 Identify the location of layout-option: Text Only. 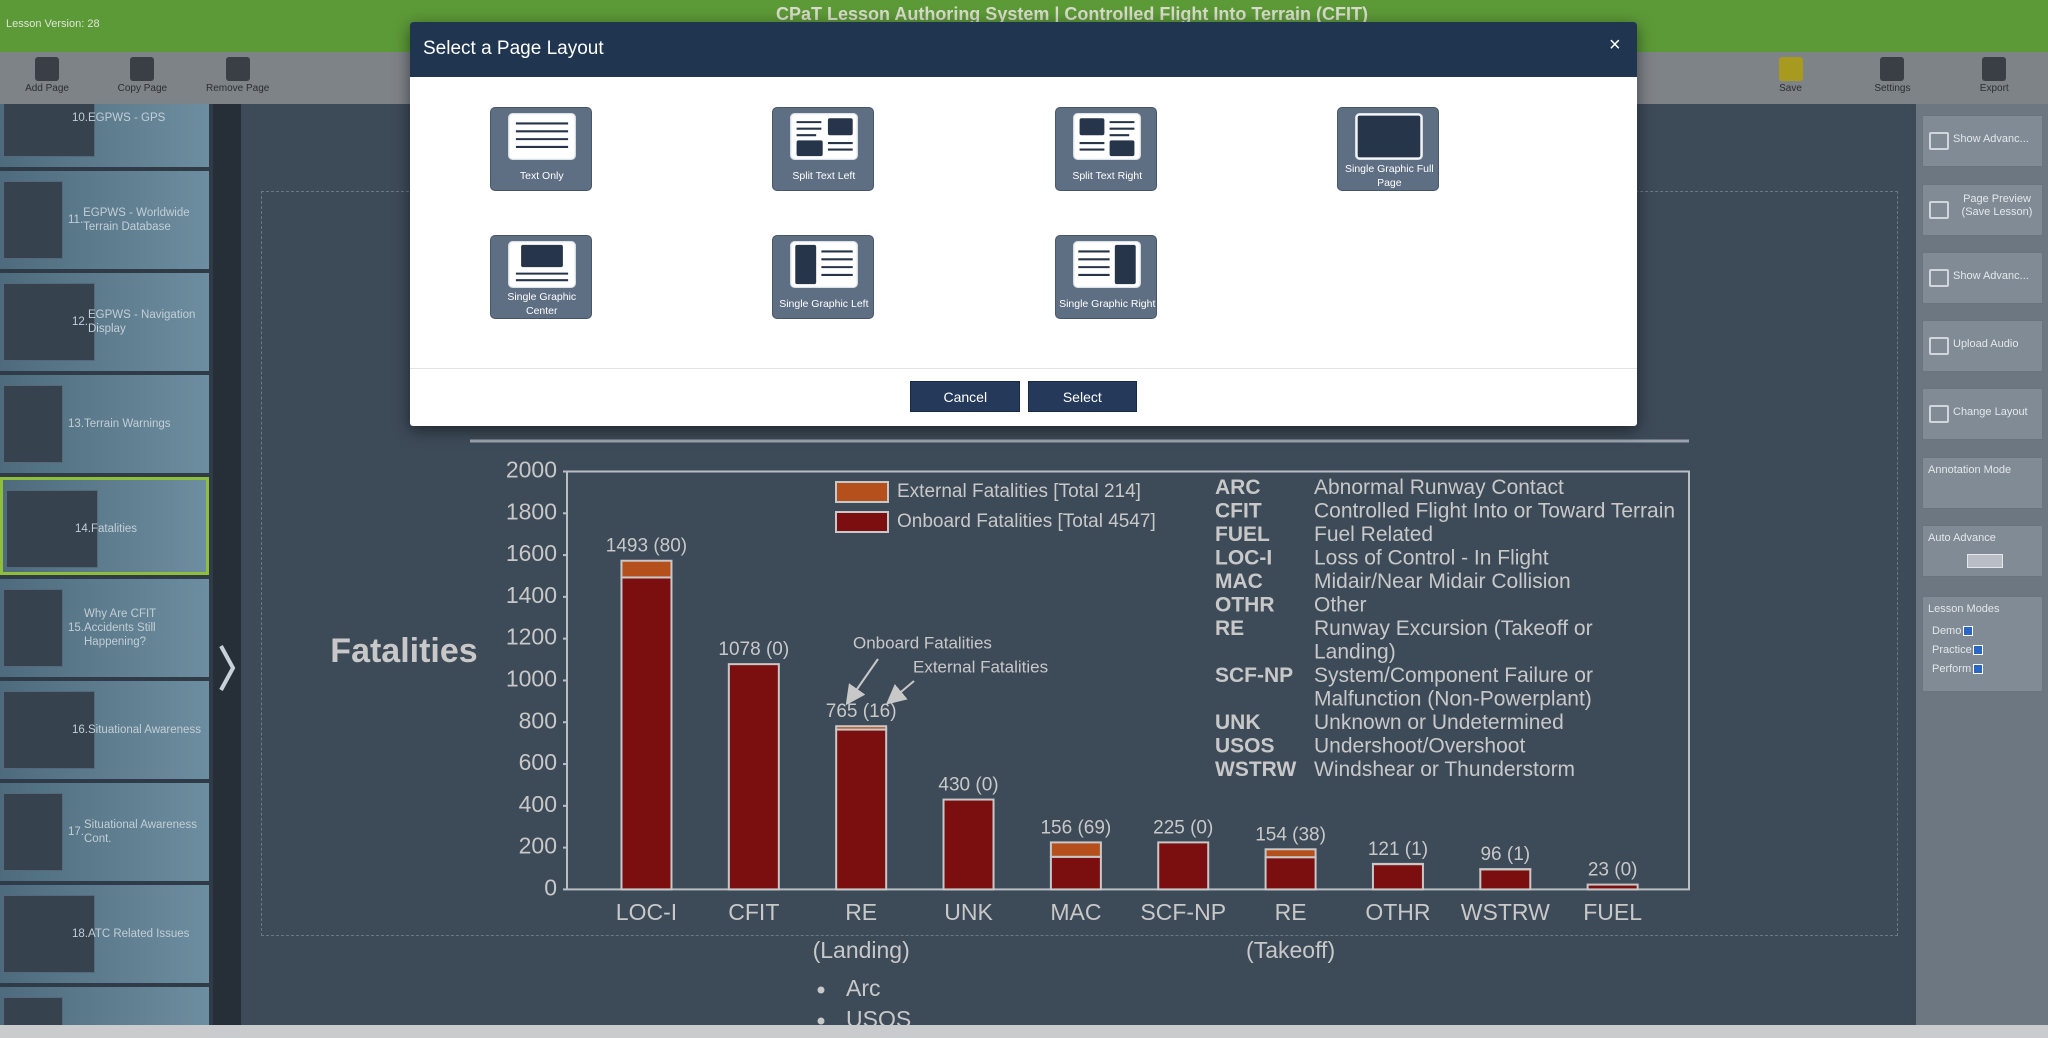
(540, 149).